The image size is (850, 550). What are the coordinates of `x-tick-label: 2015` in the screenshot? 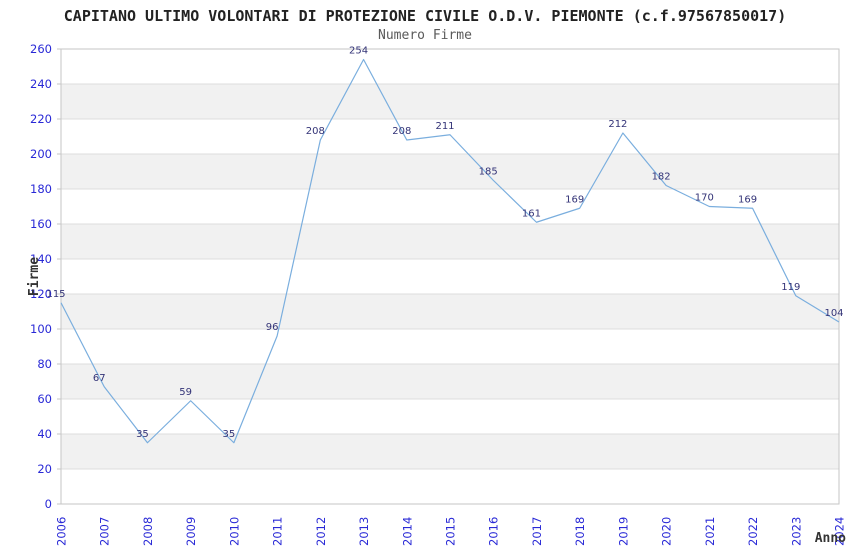 It's located at (451, 531).